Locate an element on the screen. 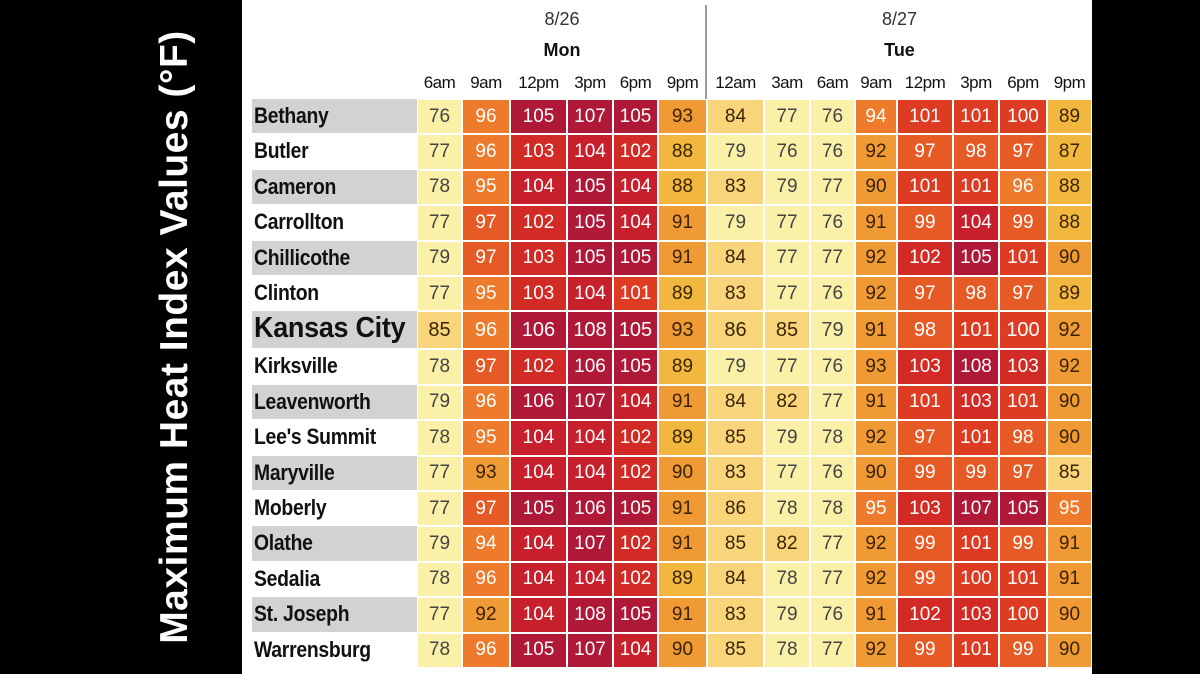 This screenshot has width=1200, height=674. chart-title: Maximum Heat Index Values (°F) is located at coordinates (174, 337).